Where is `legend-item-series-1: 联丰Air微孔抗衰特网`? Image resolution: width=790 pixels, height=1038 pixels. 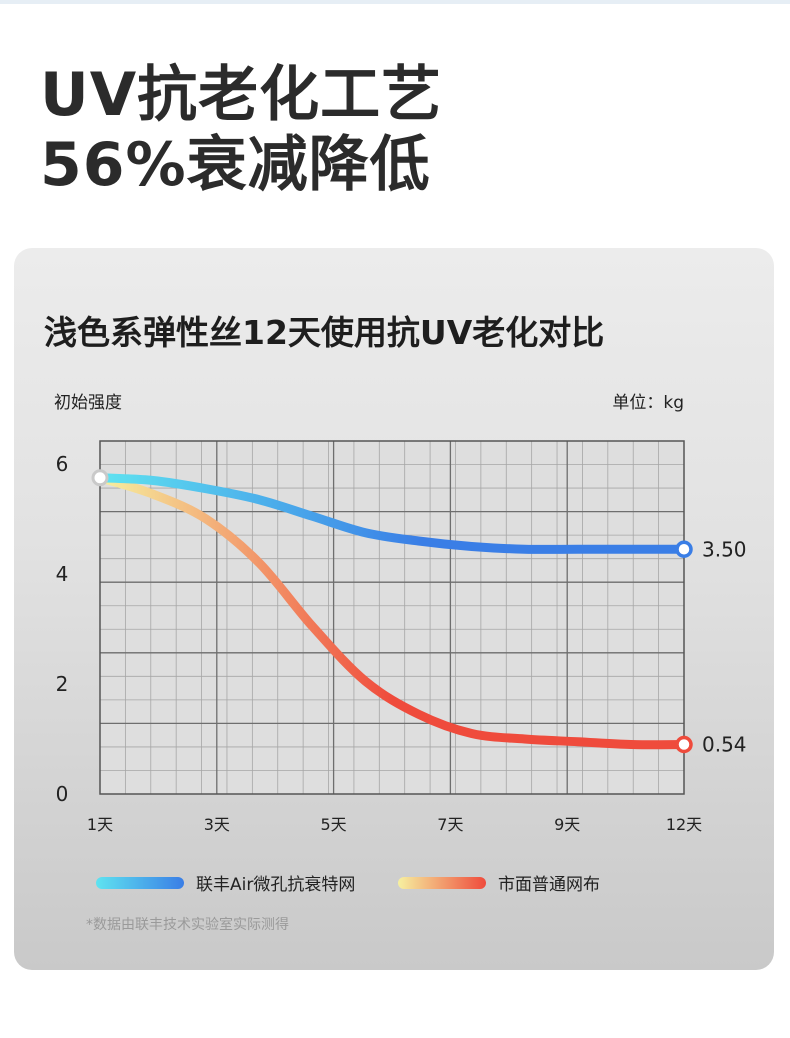 legend-item-series-1: 联丰Air微孔抗衰特网 is located at coordinates (225, 882).